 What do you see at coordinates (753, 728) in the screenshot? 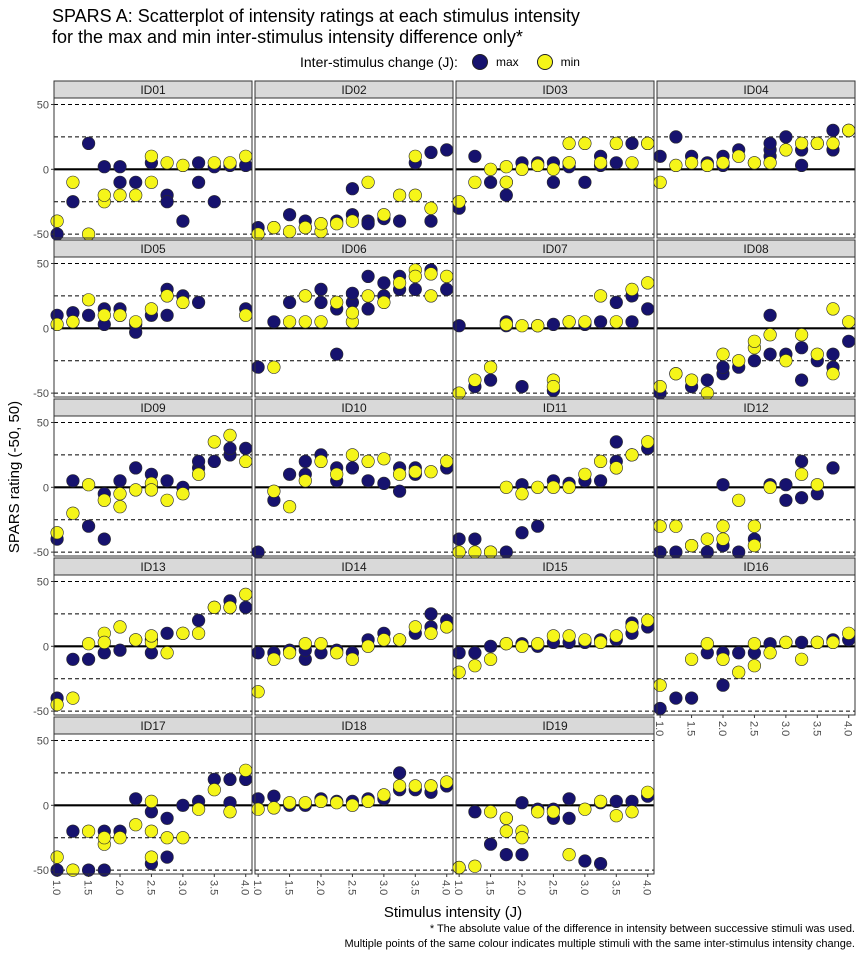
I see `x-tick-label: 2.5` at bounding box center [753, 728].